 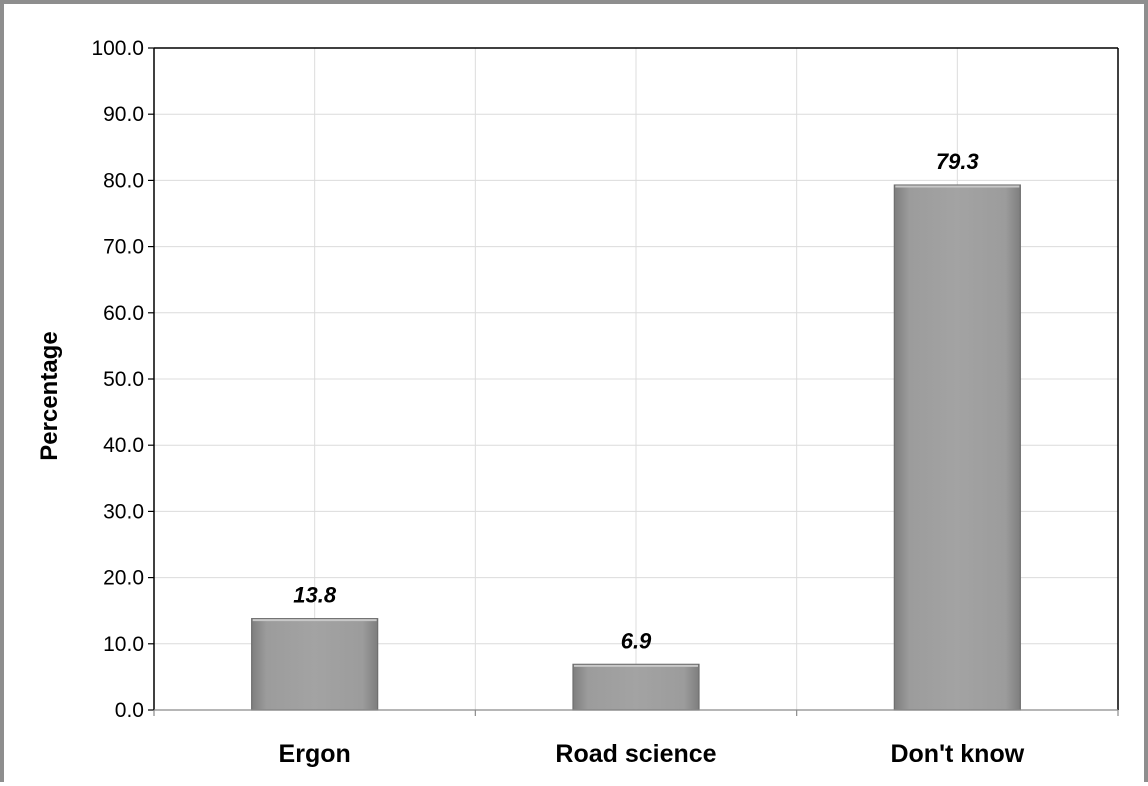 What do you see at coordinates (123, 247) in the screenshot?
I see `y-tick-label: 70.0` at bounding box center [123, 247].